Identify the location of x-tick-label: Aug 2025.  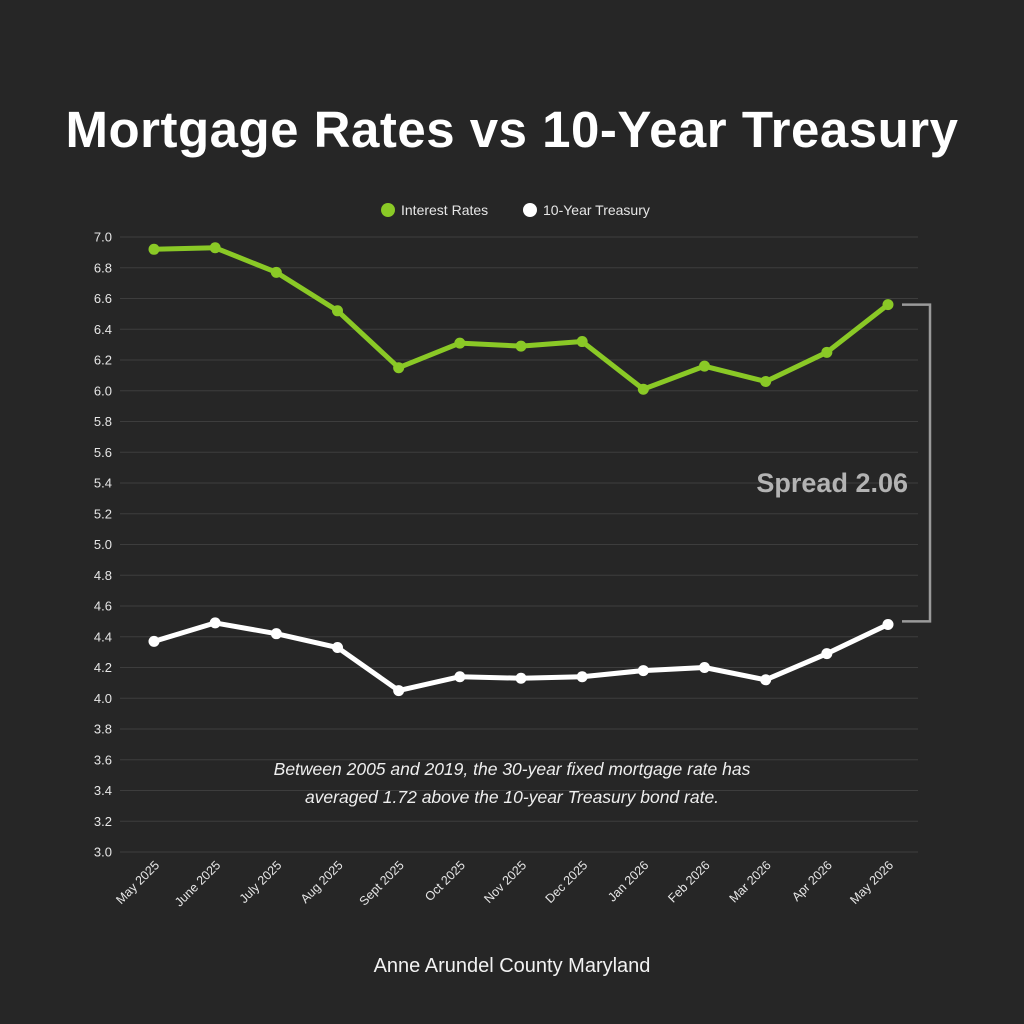
(322, 882).